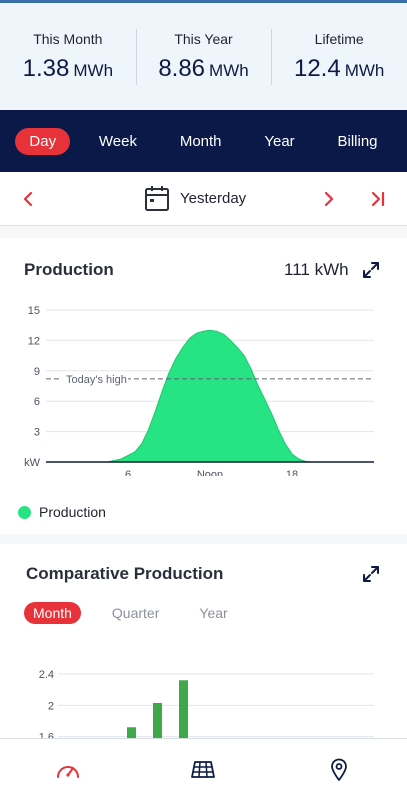 The image size is (407, 800). Describe the element at coordinates (128, 472) in the screenshot. I see `x-tick-label: 6` at that location.